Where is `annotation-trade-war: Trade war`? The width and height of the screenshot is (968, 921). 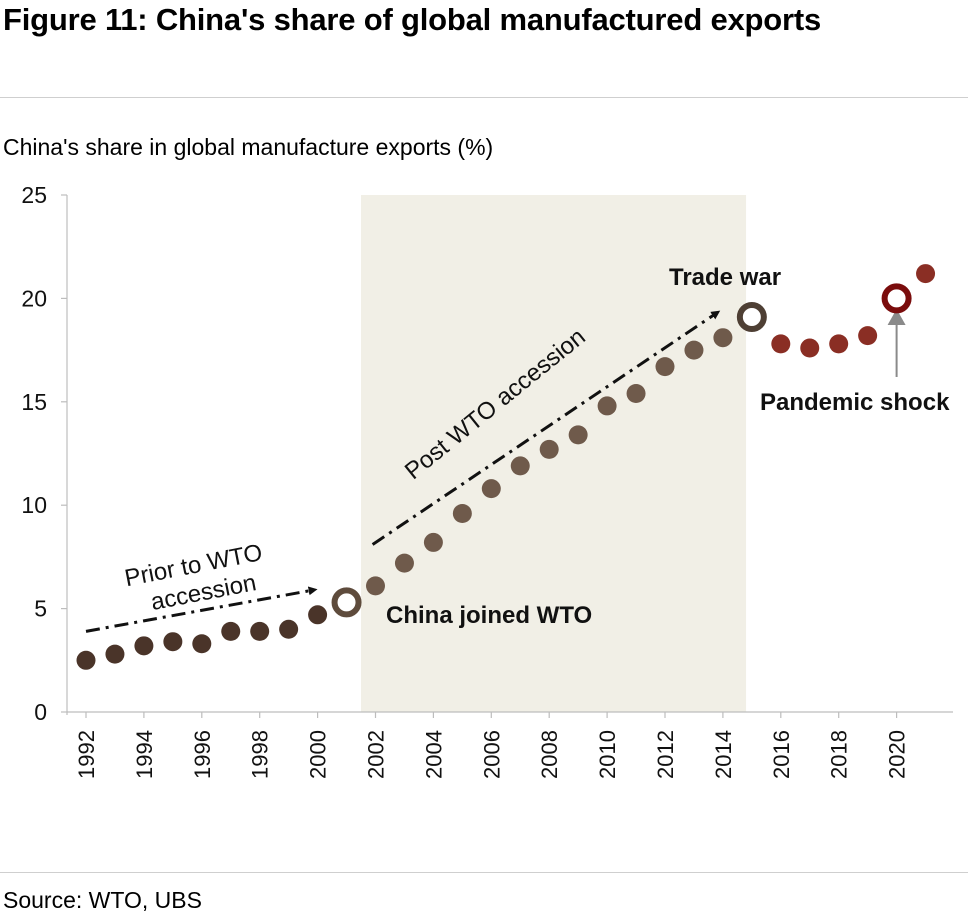 annotation-trade-war: Trade war is located at coordinates (725, 277).